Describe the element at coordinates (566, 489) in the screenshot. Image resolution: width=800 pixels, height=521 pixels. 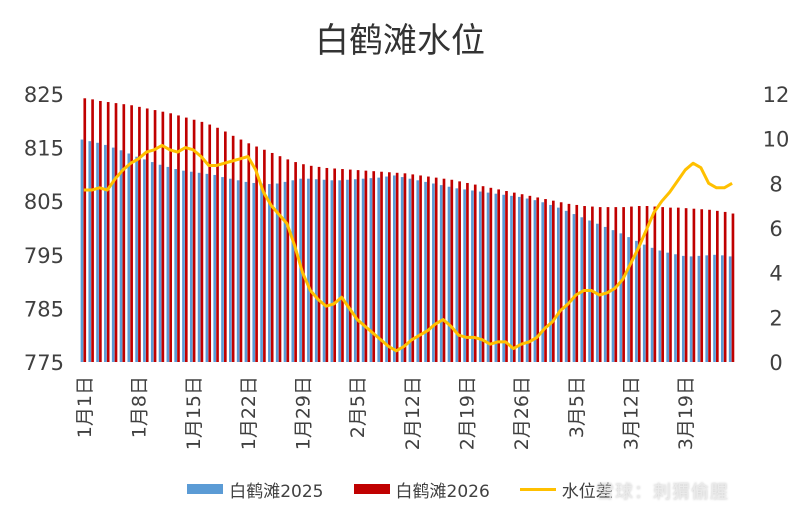
I see `legend-item-diff: 水位差` at that location.